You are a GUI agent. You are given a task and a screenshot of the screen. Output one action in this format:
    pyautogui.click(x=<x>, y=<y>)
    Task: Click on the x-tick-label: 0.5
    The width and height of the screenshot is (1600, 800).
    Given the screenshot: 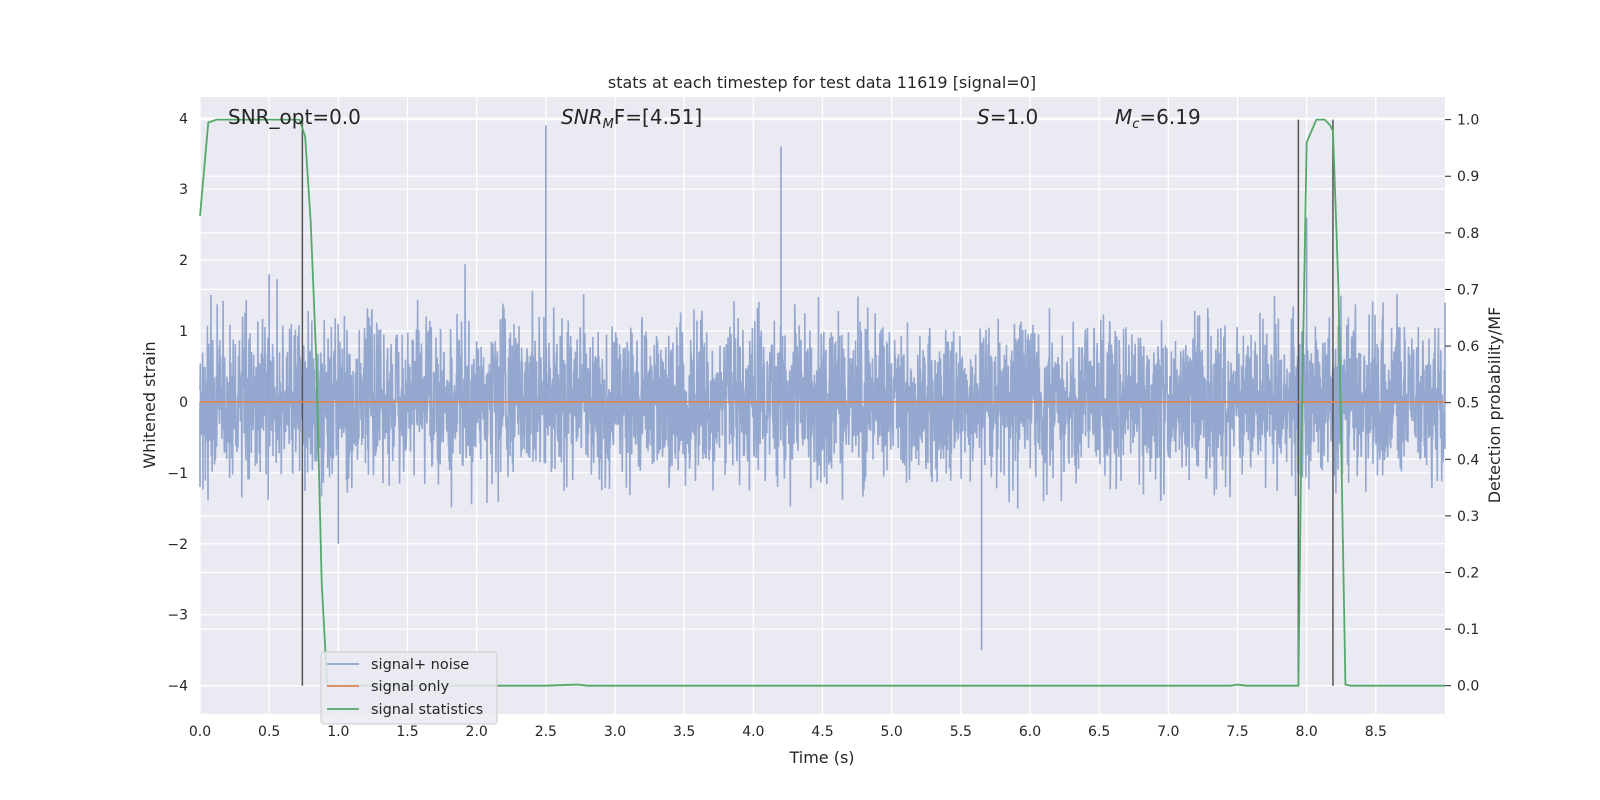 What is the action you would take?
    pyautogui.click(x=269, y=732)
    